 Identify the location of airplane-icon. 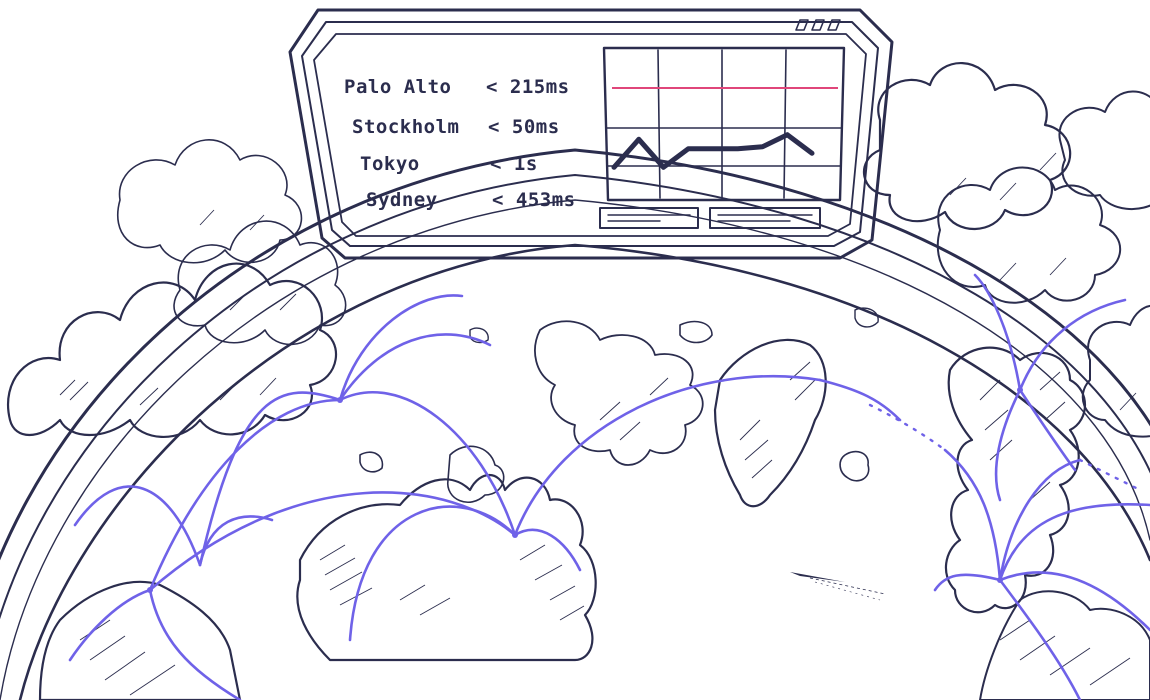
(838, 586).